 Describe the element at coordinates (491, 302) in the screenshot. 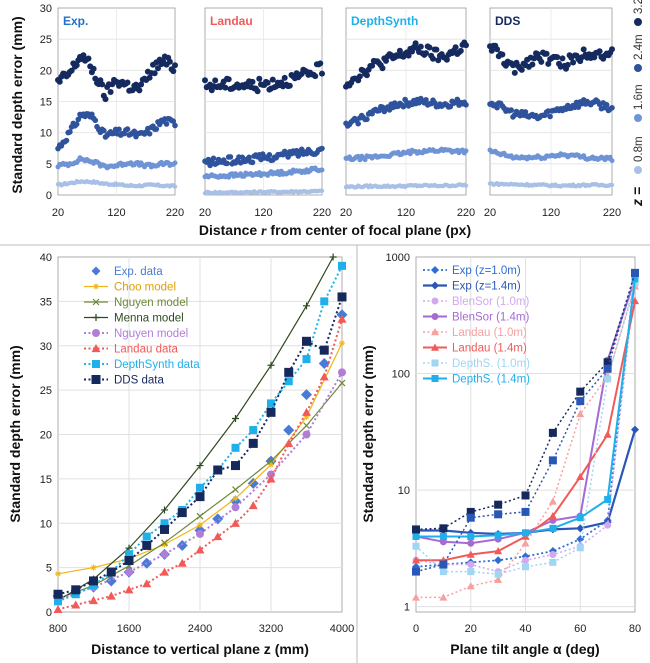

I see `legend-label: BlenSor (1.0m)` at that location.